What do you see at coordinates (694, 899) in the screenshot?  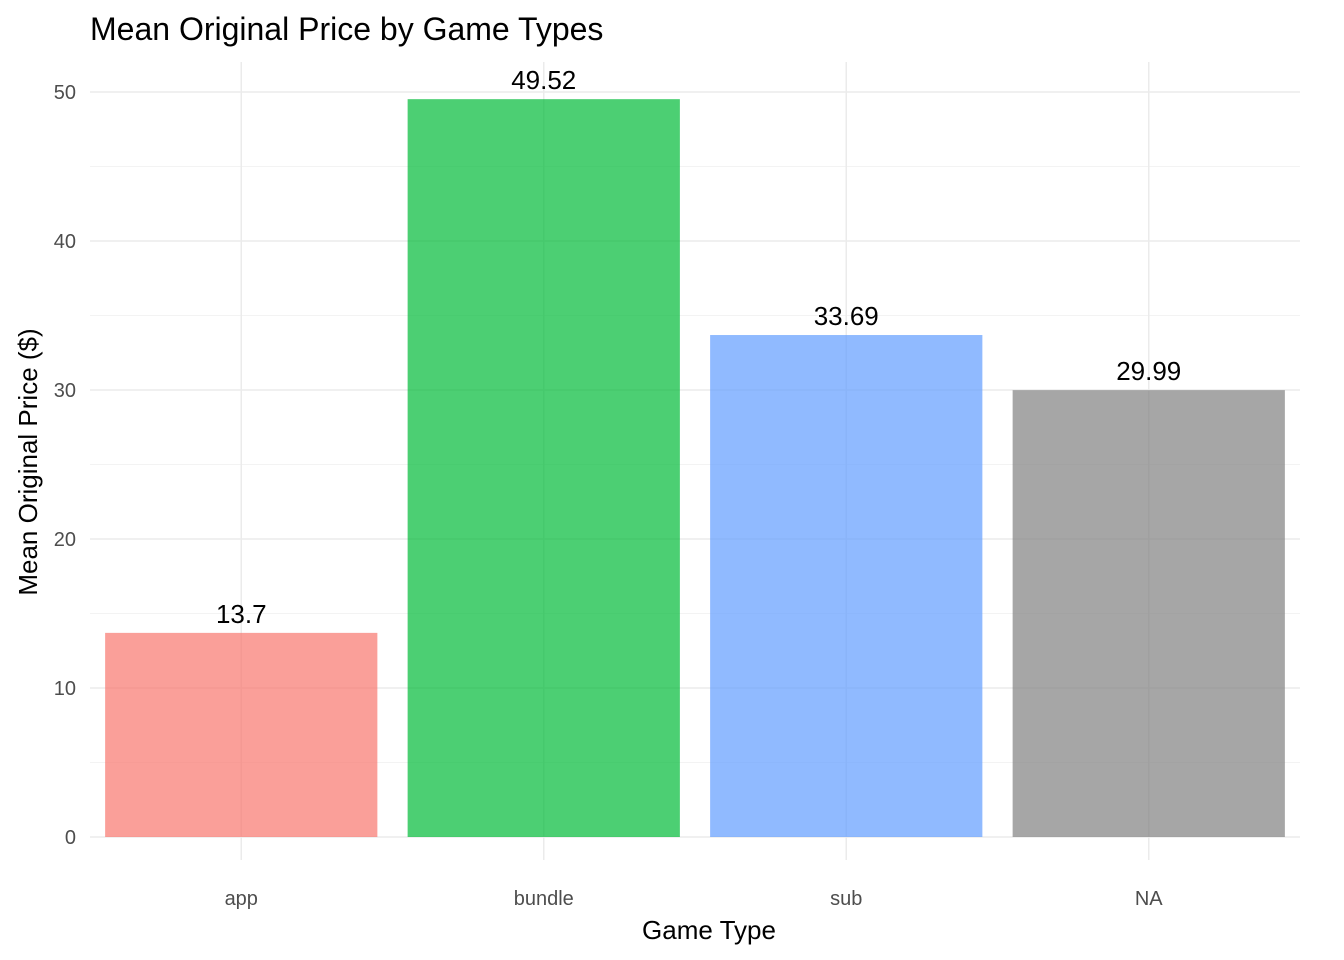 I see `x-axis-ticks: app bundle sub NA` at bounding box center [694, 899].